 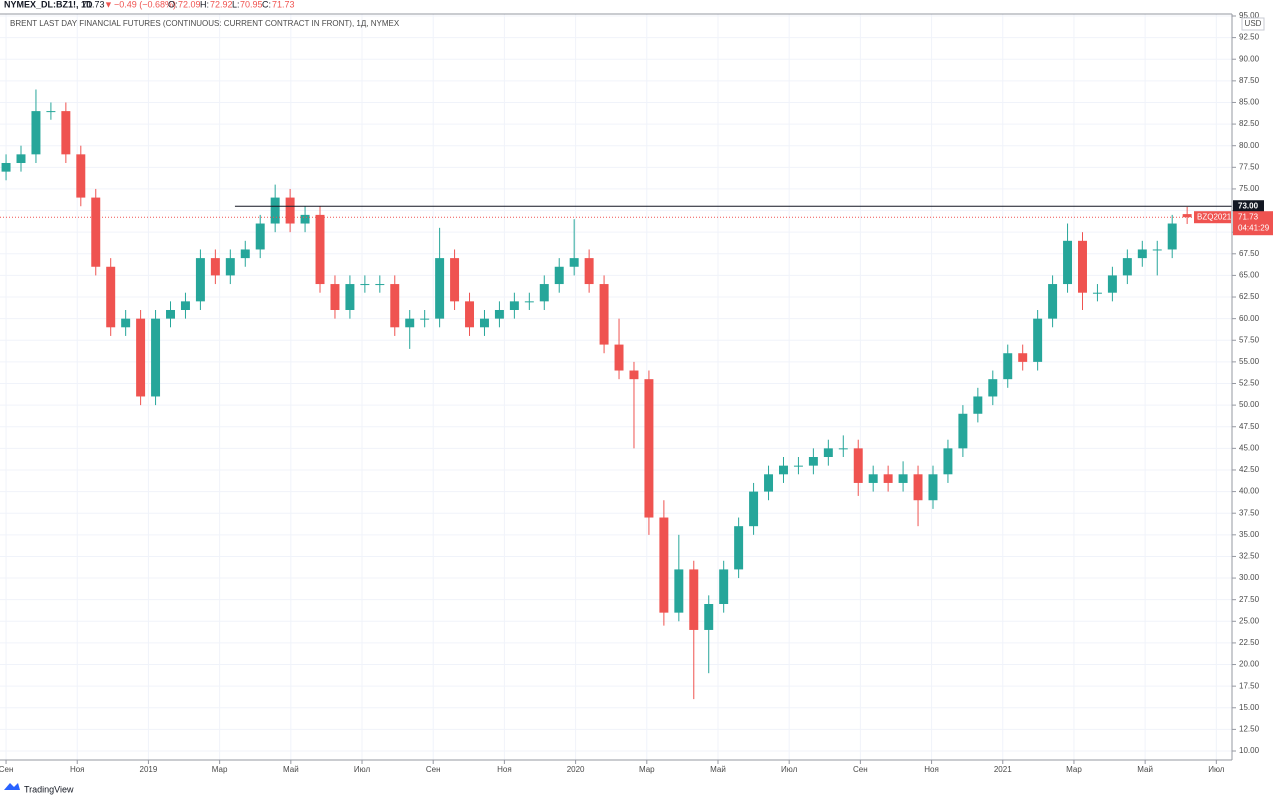 I want to click on y-tick-label: 75.00, so click(x=1249, y=188).